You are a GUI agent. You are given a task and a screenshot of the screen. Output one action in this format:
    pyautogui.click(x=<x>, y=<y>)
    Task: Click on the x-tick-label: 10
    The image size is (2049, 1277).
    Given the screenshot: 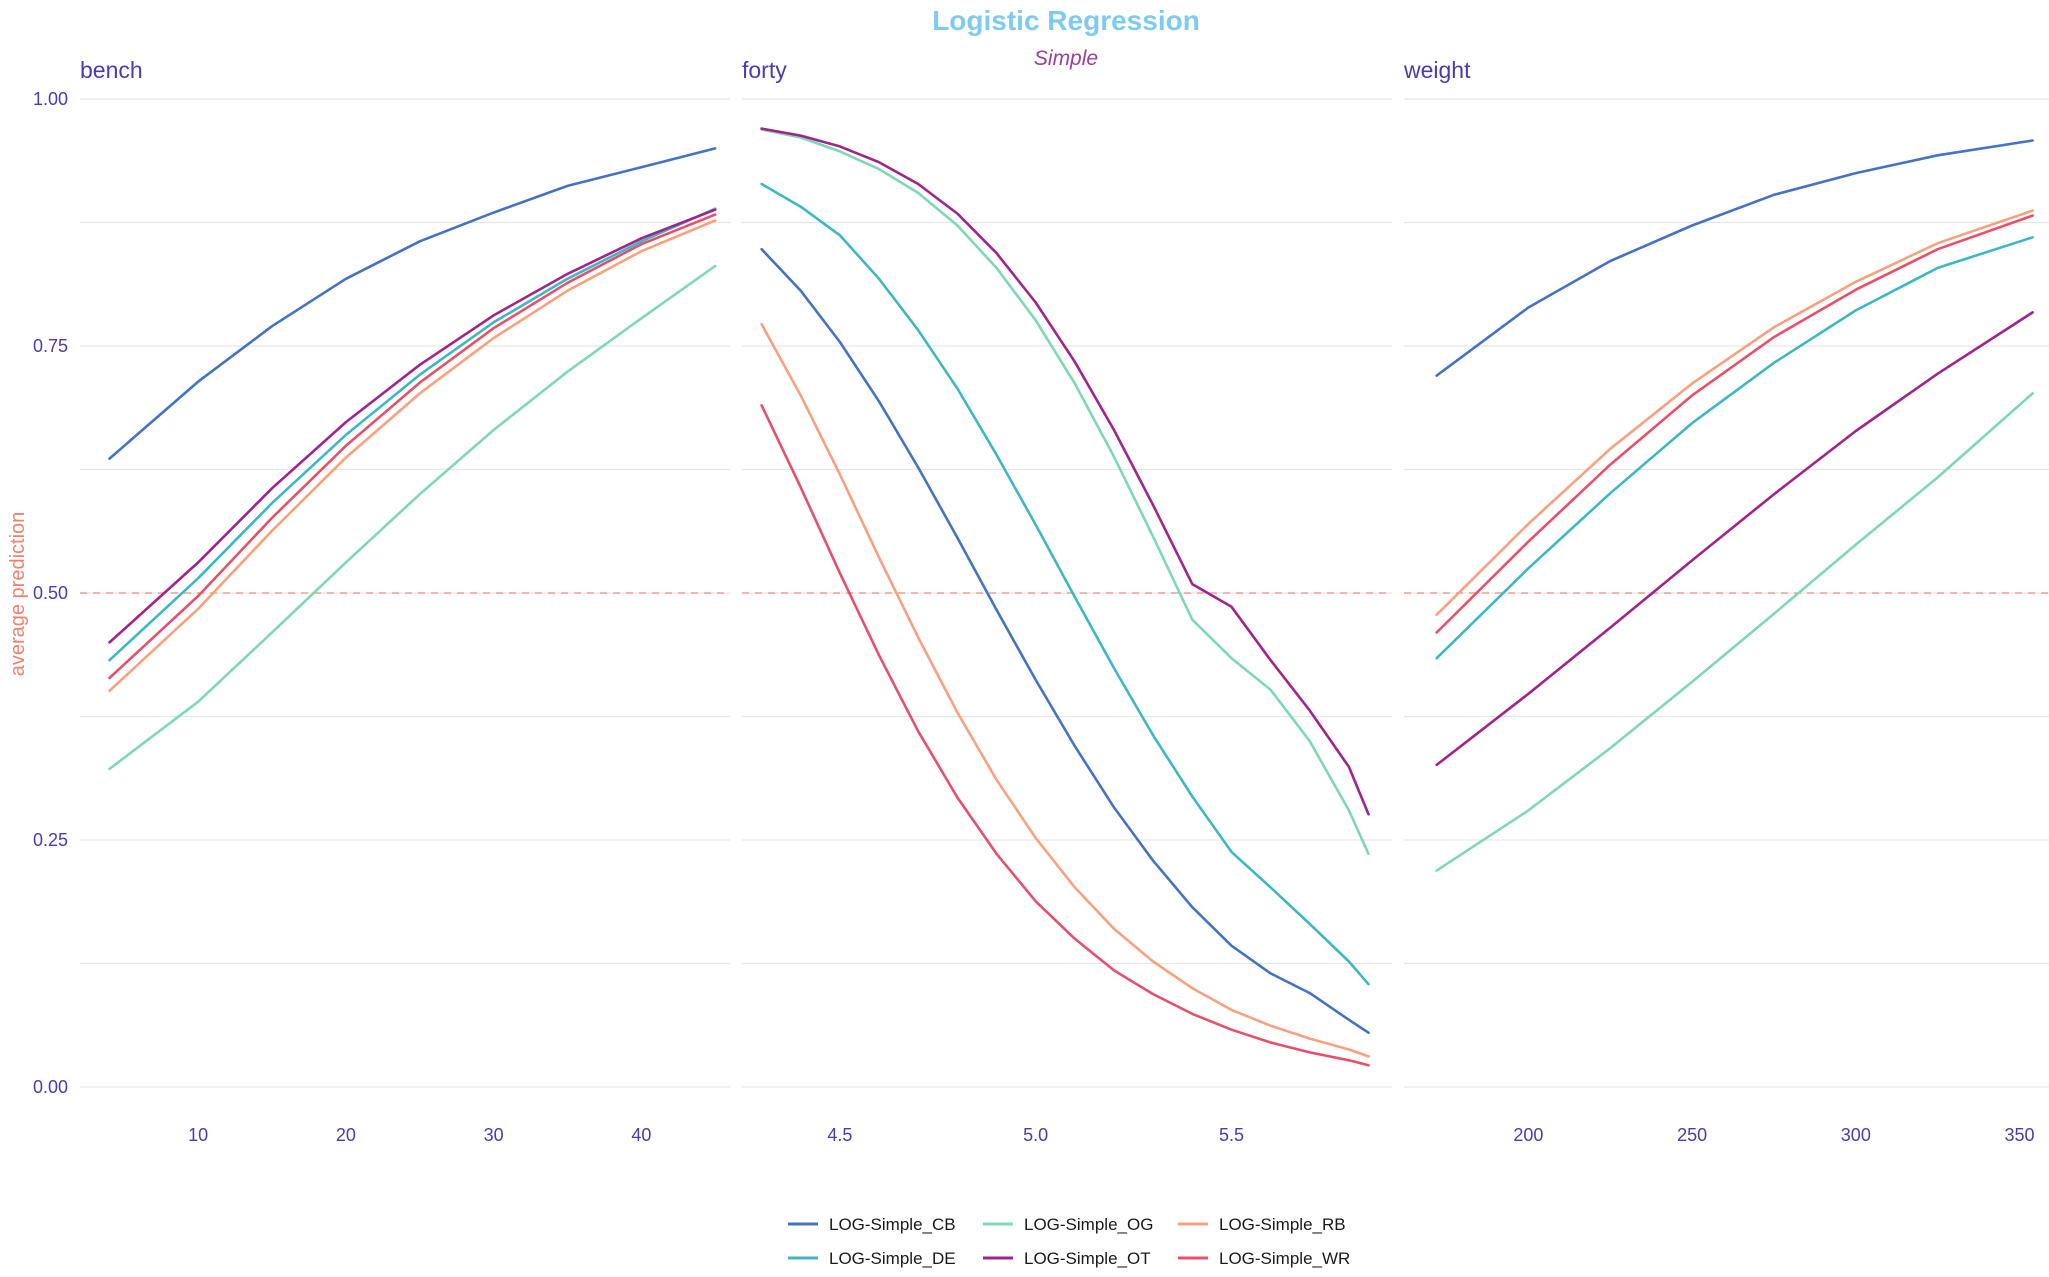 What is the action you would take?
    pyautogui.click(x=198, y=1135)
    